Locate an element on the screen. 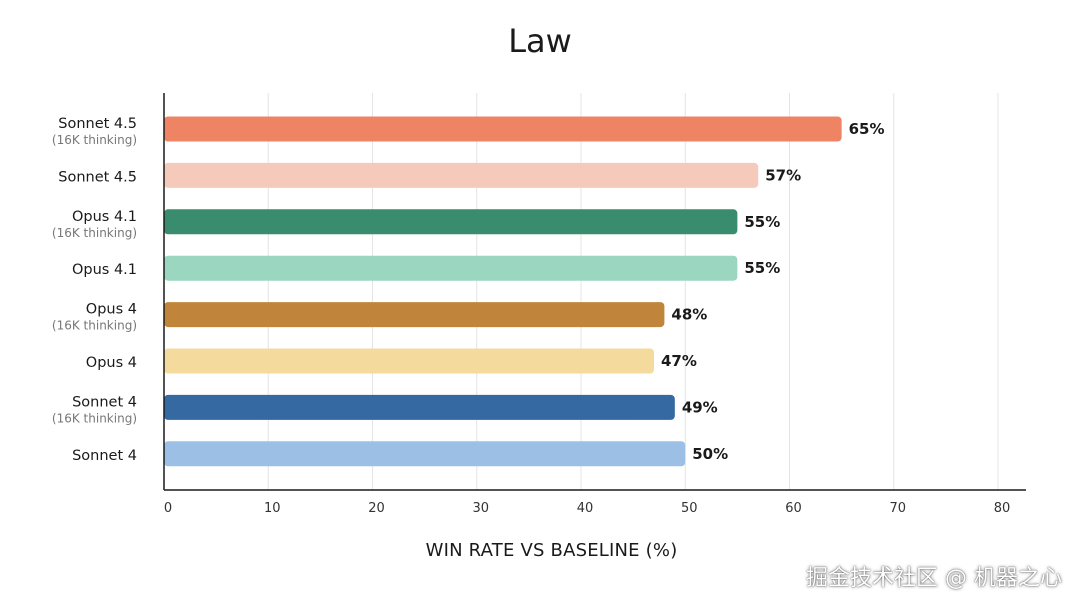 This screenshot has width=1080, height=608. x-tick-label-20: 20 is located at coordinates (376, 508).